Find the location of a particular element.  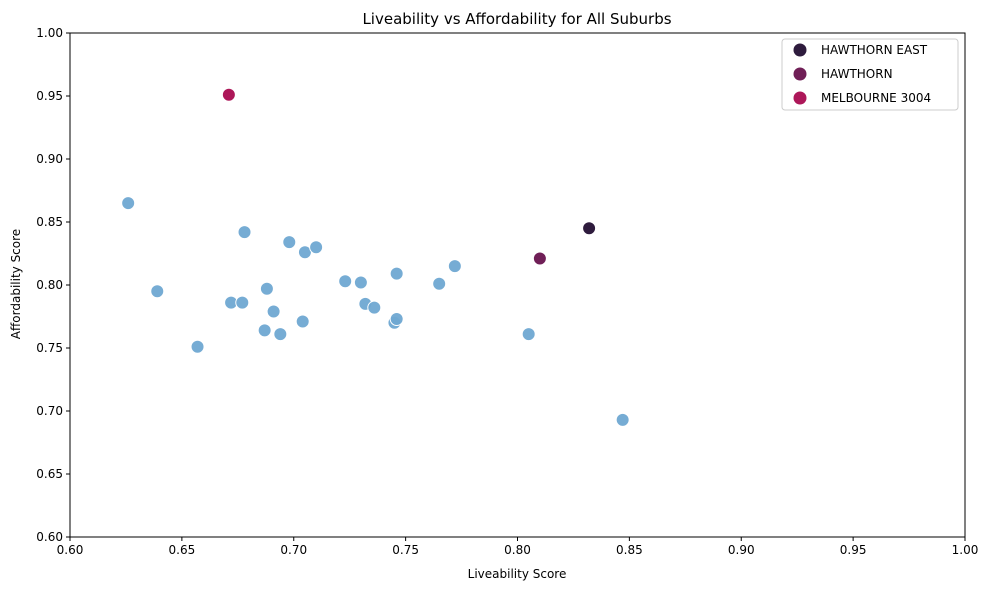

y-axis: 0.60 0.65 0.70 0.75 0.80 0.85 0.90 0.95 1.00 is located at coordinates (53, 285).